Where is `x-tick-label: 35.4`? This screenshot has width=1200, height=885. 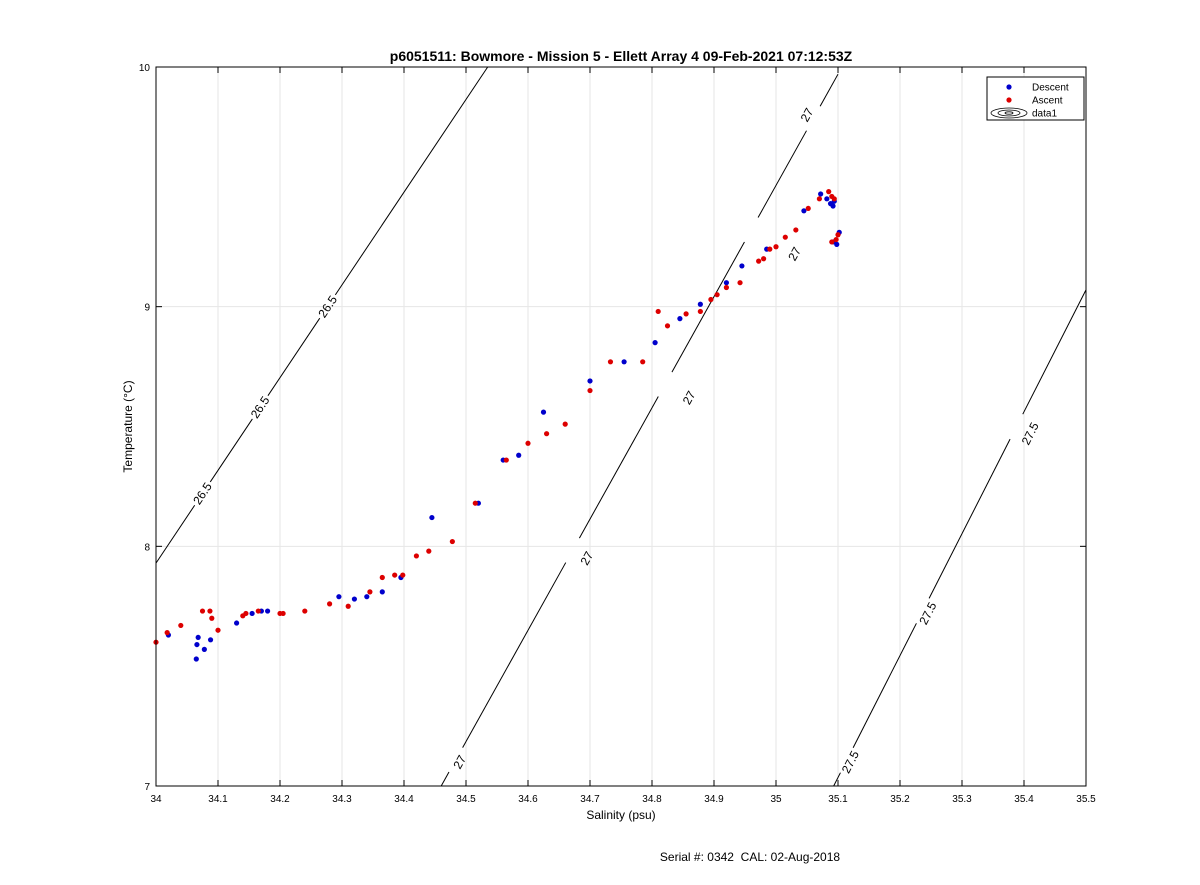
x-tick-label: 35.4 is located at coordinates (1024, 799).